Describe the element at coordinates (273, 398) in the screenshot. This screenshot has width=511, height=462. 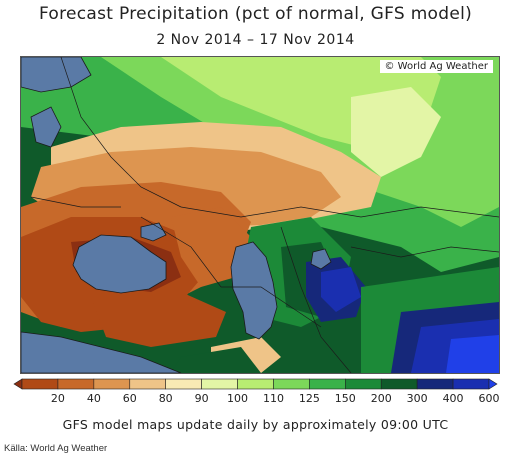
I see `legend-tick-label: 110` at that location.